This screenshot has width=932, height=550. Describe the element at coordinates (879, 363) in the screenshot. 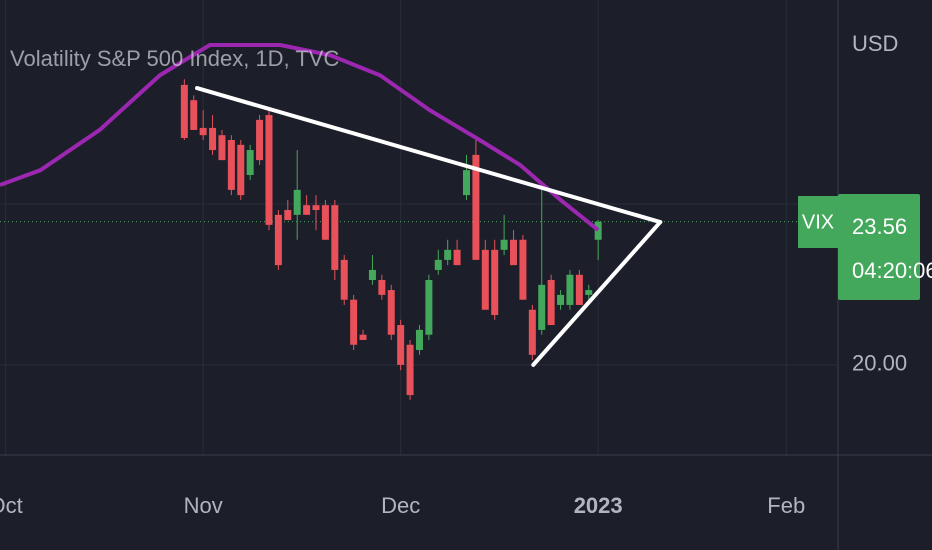

I see `y-tick-label: 20.00` at that location.